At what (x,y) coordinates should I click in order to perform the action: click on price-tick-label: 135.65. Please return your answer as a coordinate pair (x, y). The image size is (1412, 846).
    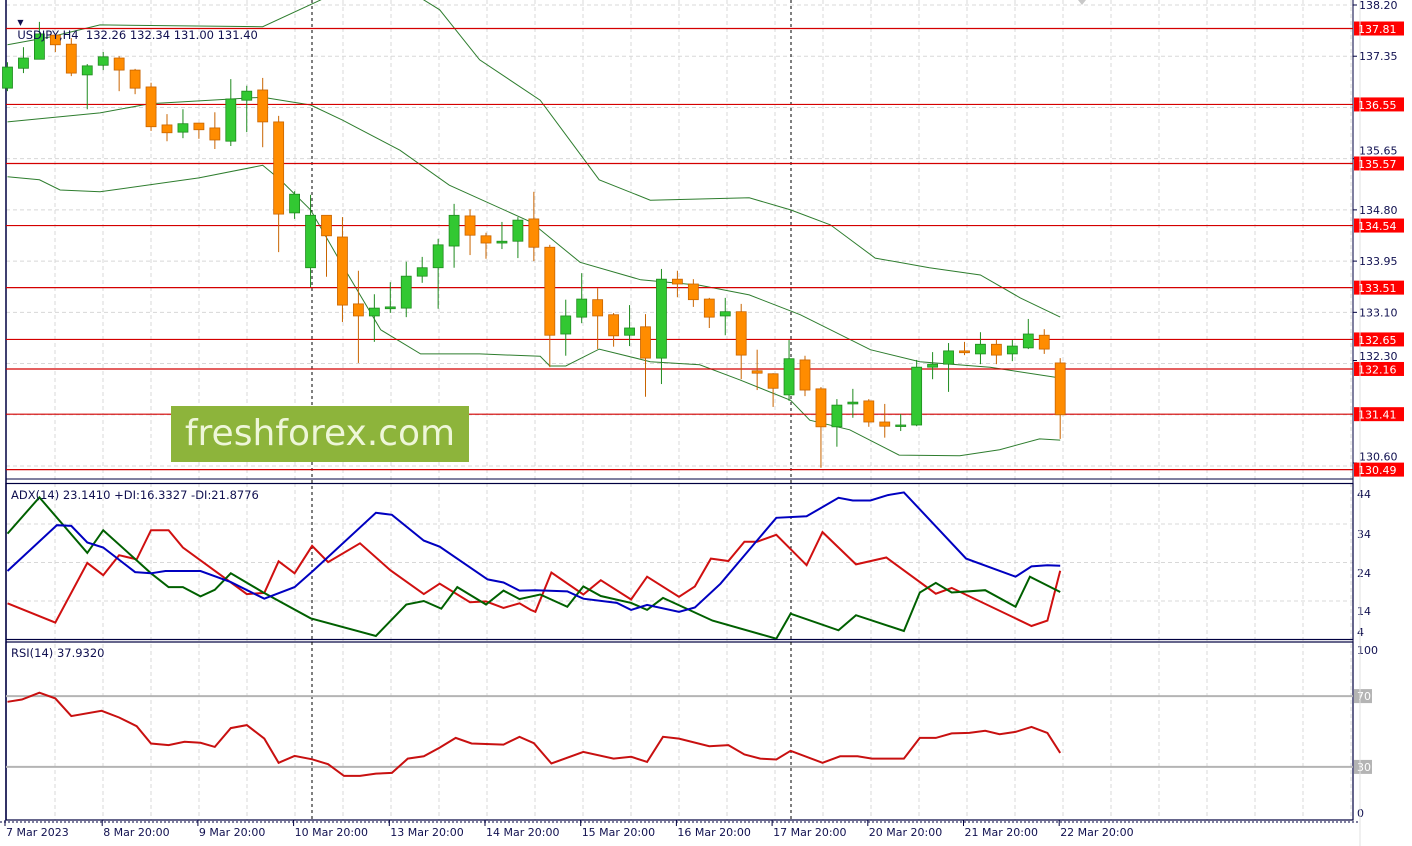
    Looking at the image, I should click on (1378, 150).